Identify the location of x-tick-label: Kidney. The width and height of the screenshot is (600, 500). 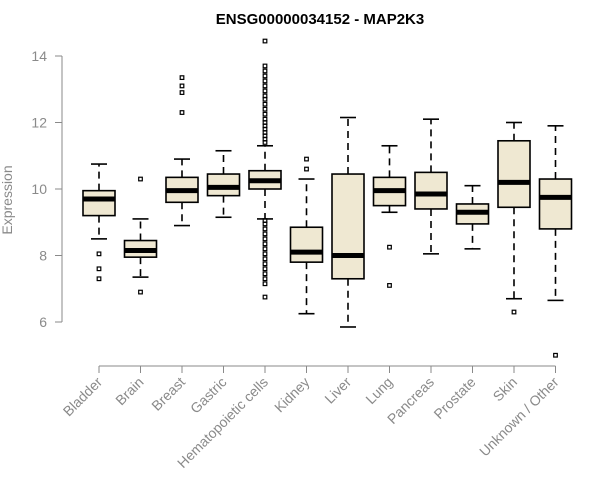
(292, 395).